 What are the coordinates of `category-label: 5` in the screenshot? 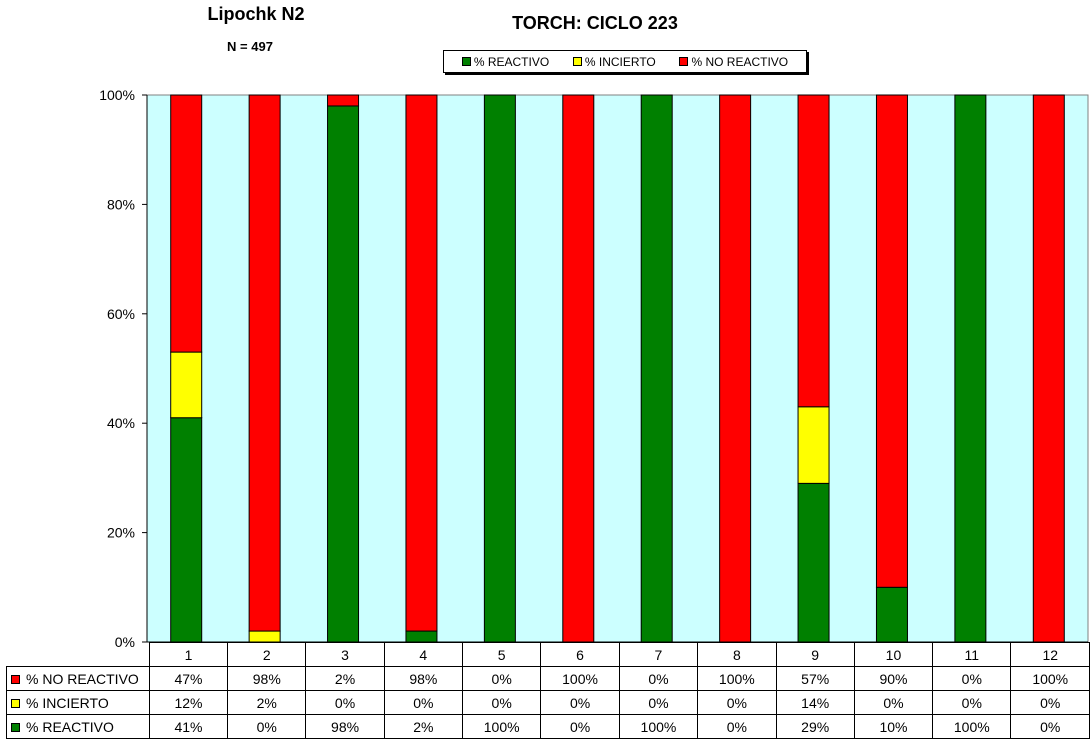 It's located at (501, 654).